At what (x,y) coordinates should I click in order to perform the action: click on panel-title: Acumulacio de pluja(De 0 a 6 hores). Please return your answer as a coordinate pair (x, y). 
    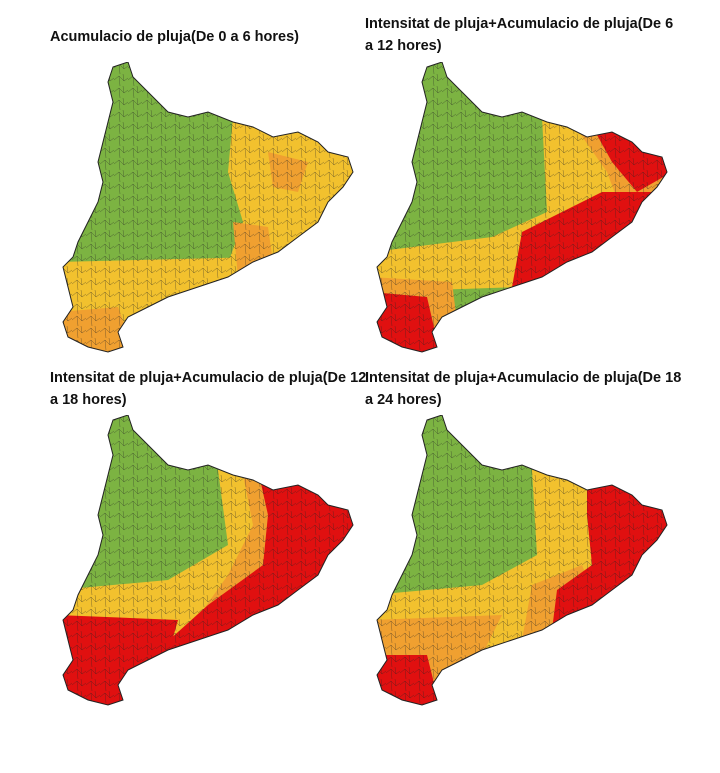
    Looking at the image, I should click on (174, 37).